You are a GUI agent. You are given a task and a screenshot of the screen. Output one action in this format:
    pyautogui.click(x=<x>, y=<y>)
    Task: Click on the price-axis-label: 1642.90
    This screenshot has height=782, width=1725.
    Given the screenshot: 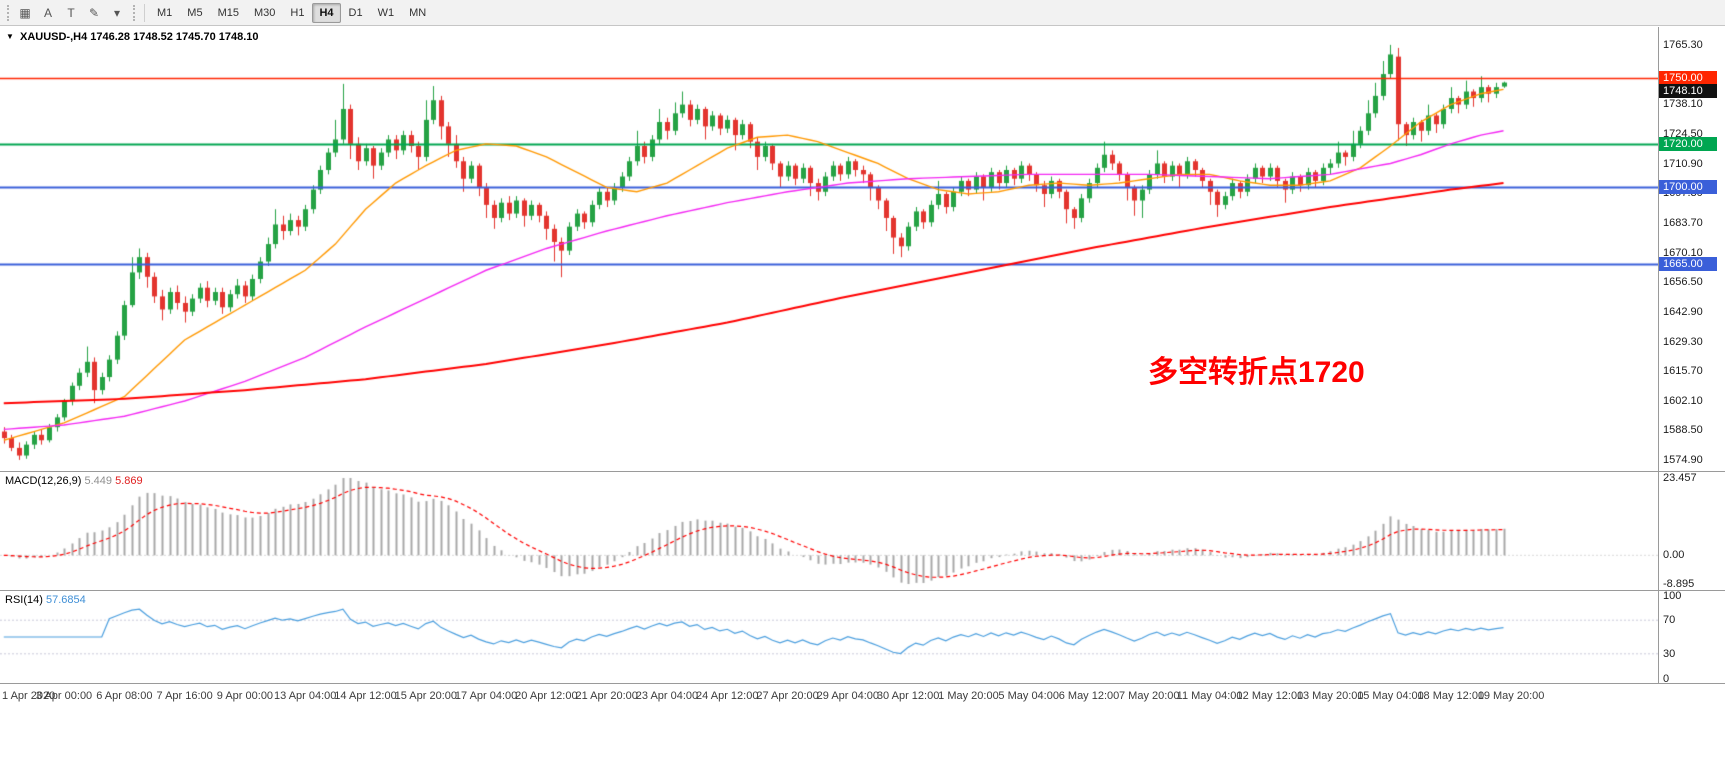 What is the action you would take?
    pyautogui.click(x=1683, y=311)
    